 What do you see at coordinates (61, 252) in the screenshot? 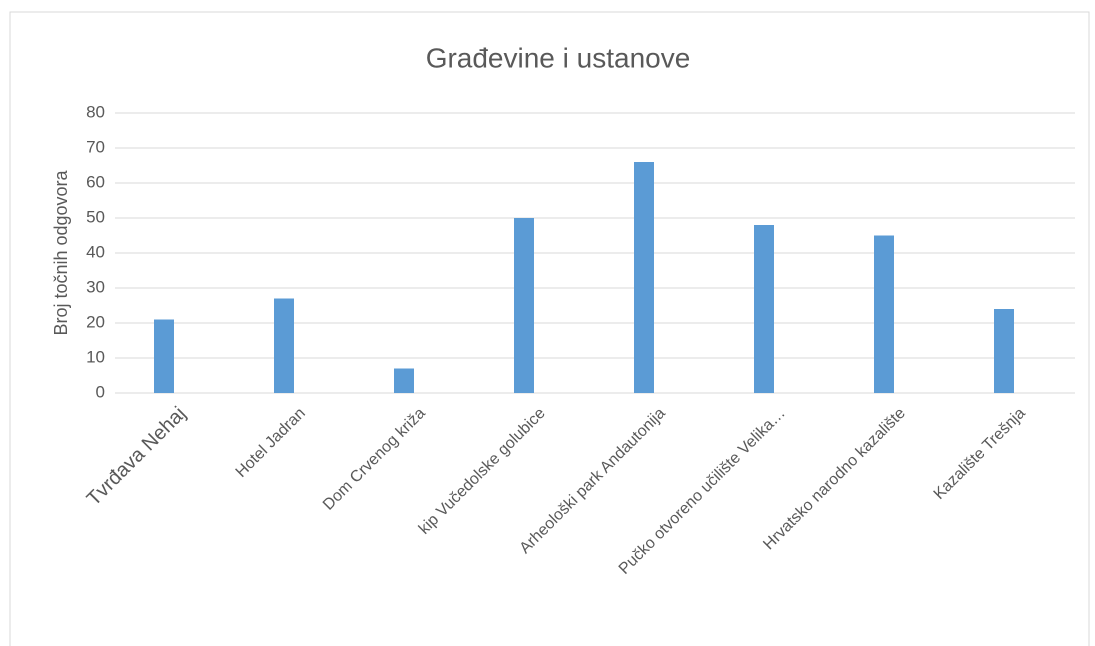
I see `y-axis-label: Broj točnih odgovora` at bounding box center [61, 252].